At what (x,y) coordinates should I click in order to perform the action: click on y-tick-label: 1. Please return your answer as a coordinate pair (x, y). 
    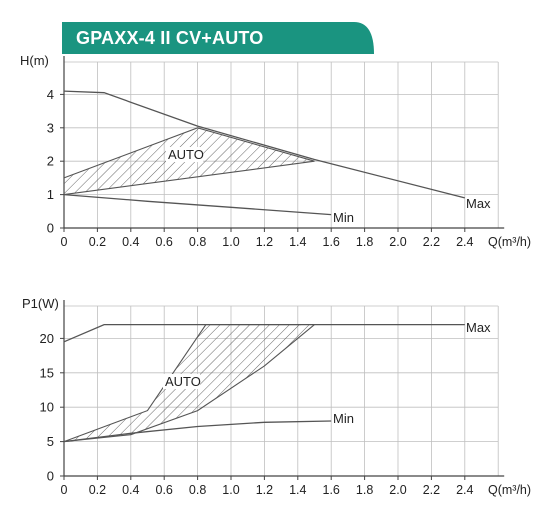
    Looking at the image, I should click on (50, 194).